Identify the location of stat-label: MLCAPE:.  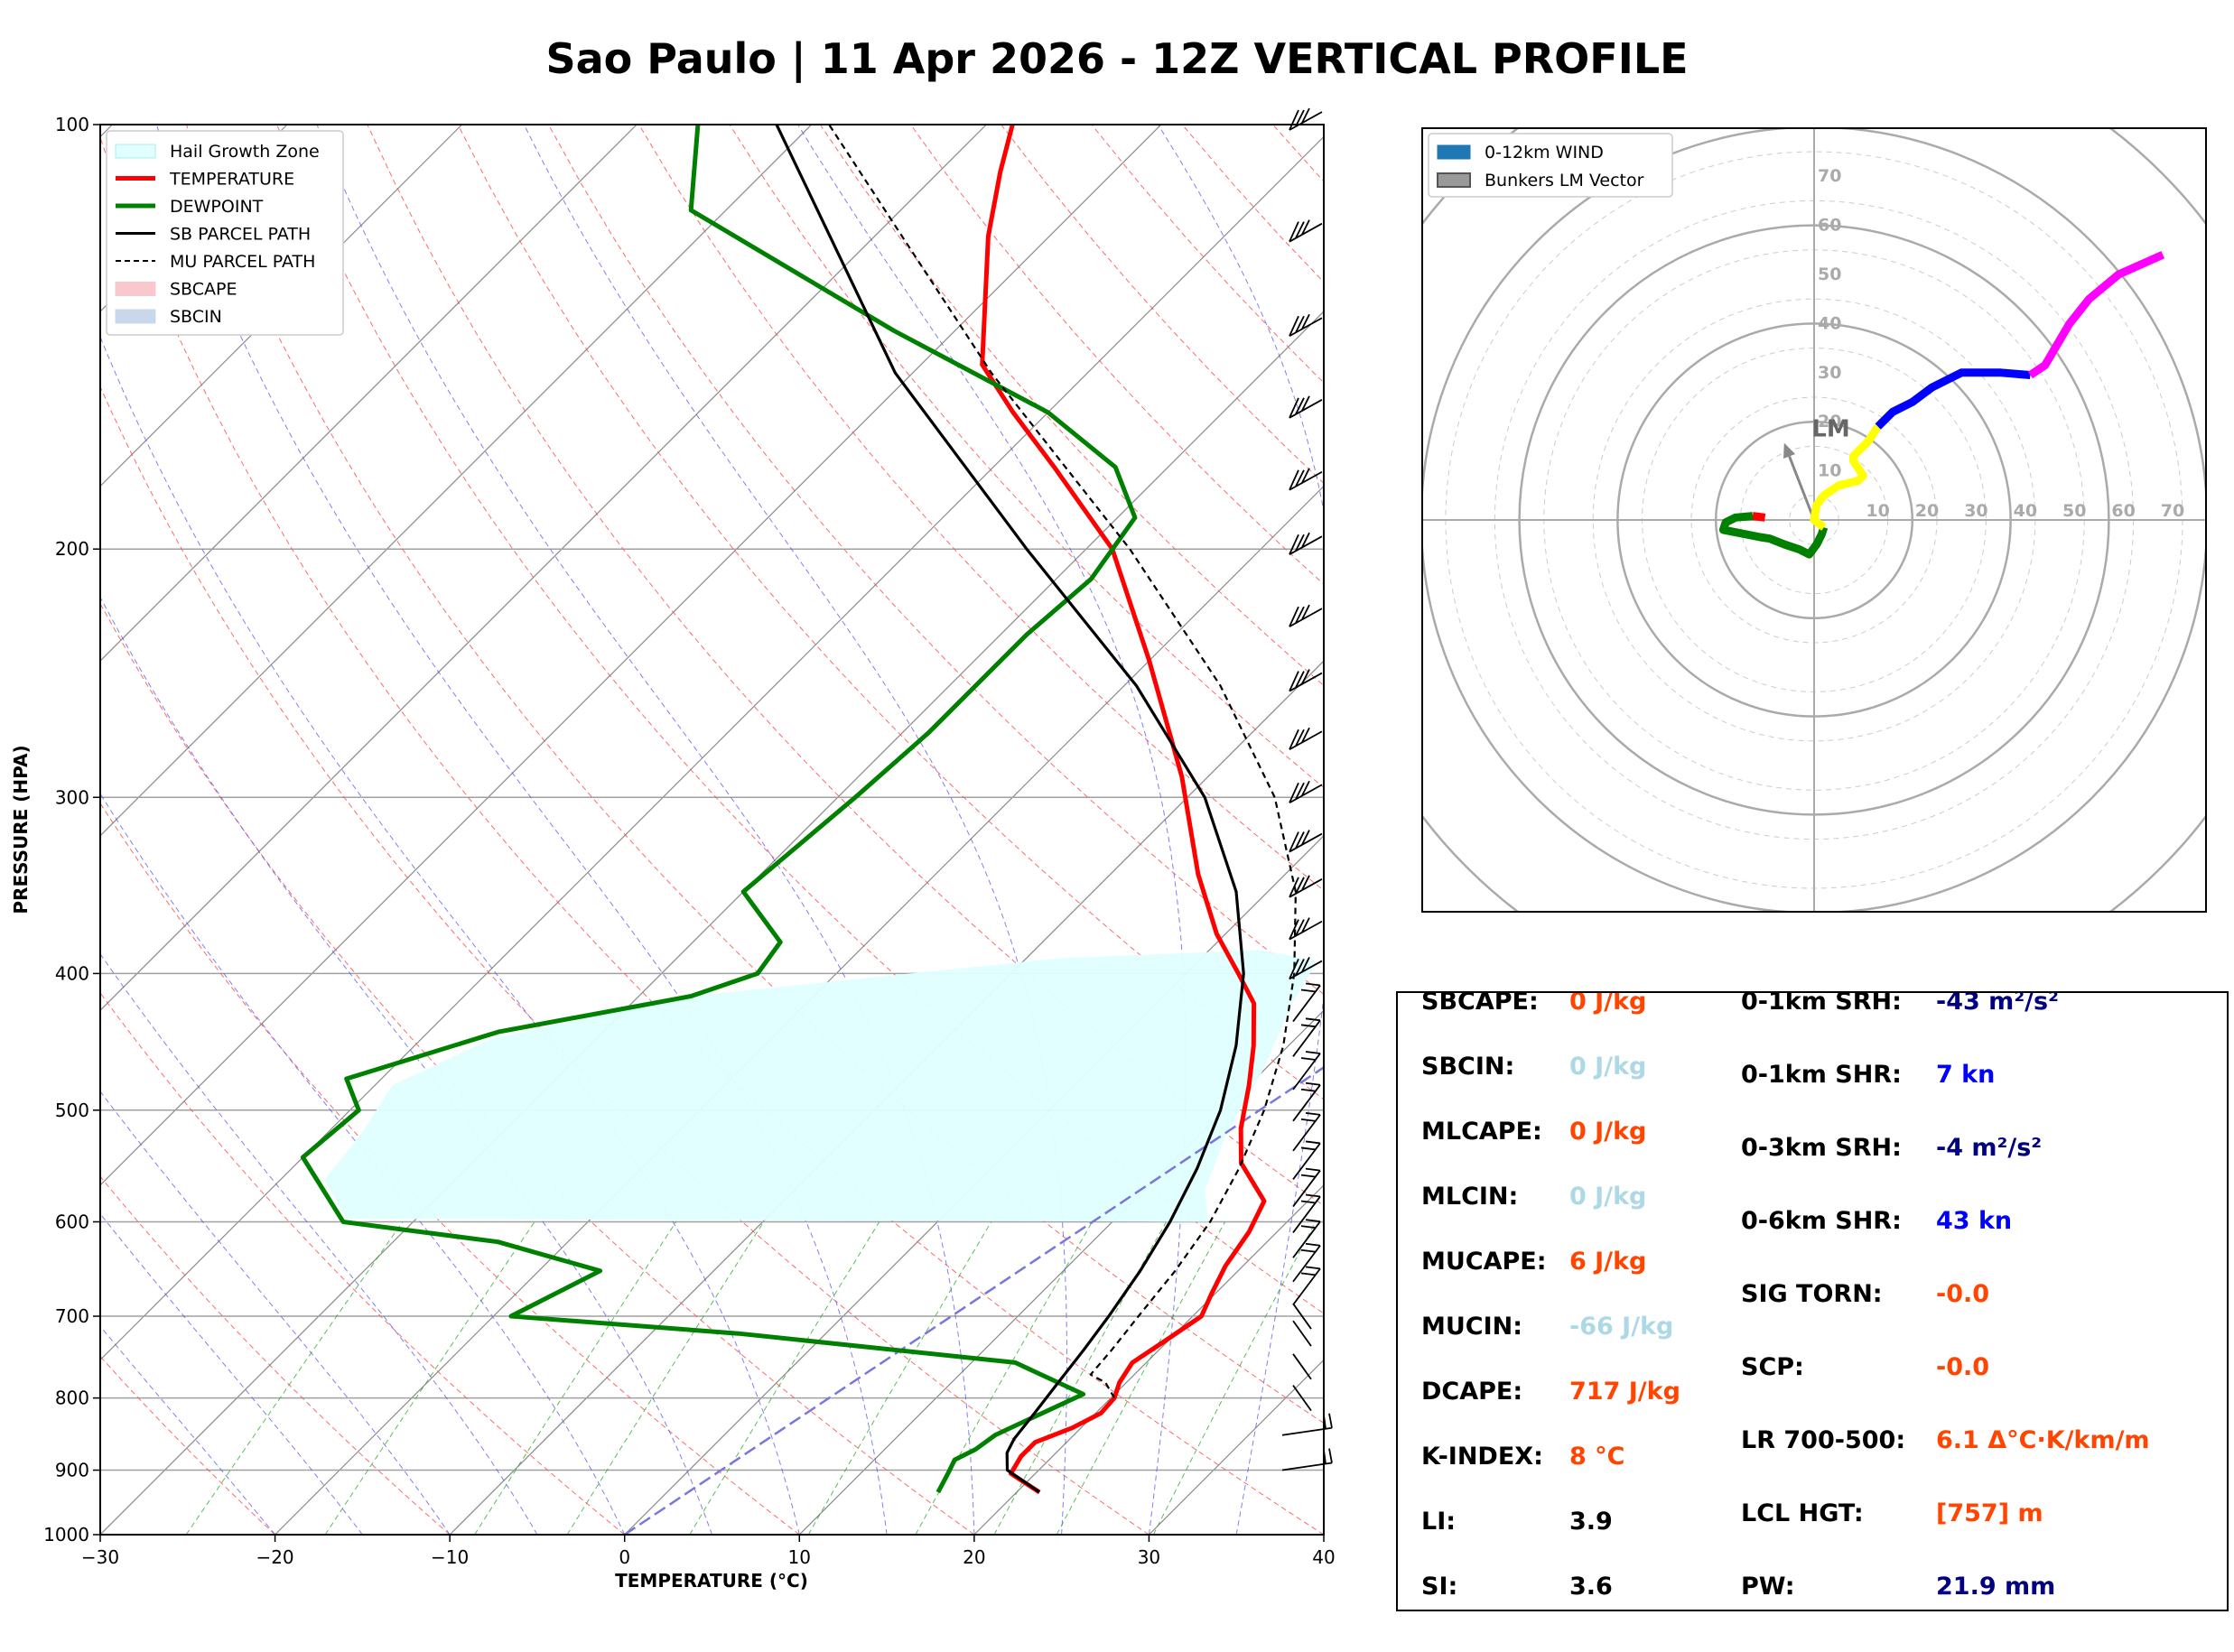
(1481, 1132).